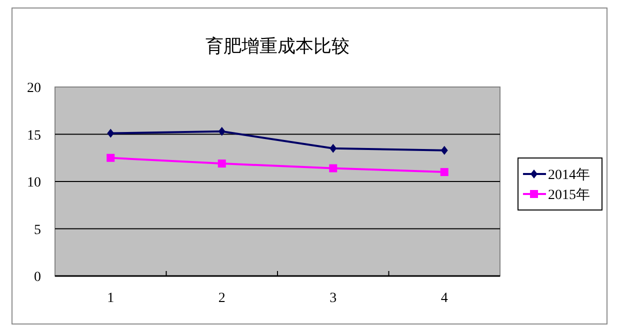  What do you see at coordinates (34, 183) in the screenshot?
I see `y-tick-label: 10` at bounding box center [34, 183].